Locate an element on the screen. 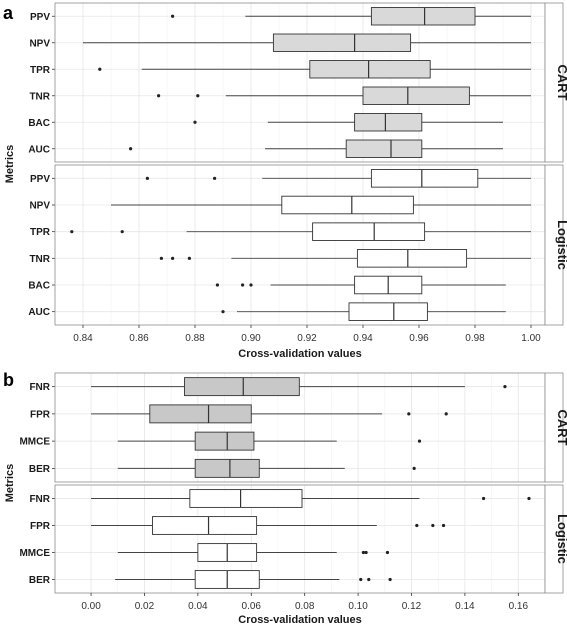 Image resolution: width=567 pixels, height=625 pixels. panel-b-cart-mmce-box is located at coordinates (224, 441).